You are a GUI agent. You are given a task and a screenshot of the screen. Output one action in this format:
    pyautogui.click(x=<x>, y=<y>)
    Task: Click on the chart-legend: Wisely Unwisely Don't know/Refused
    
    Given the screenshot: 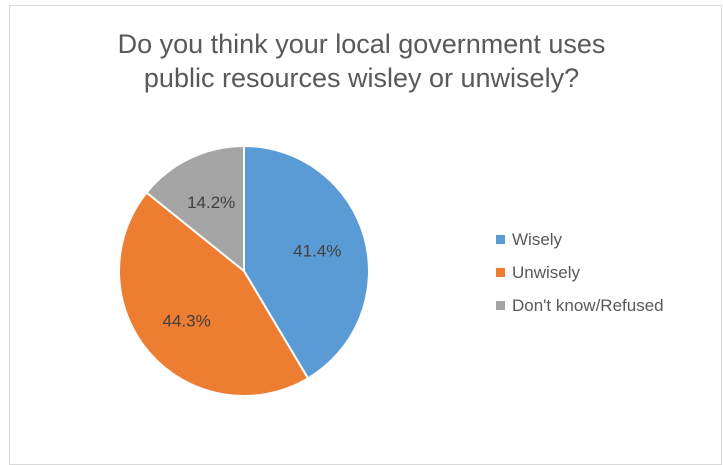 What is the action you would take?
    pyautogui.click(x=606, y=278)
    